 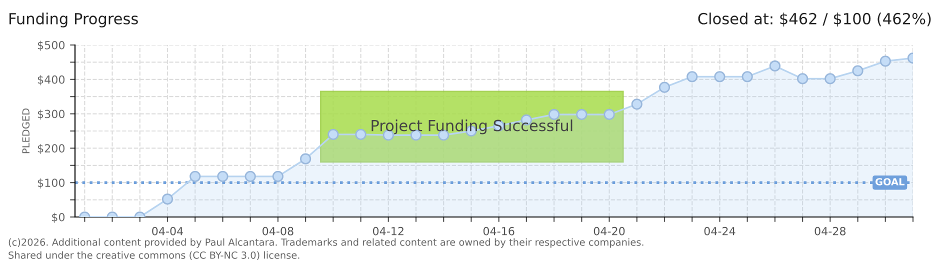 What do you see at coordinates (498, 231) in the screenshot?
I see `x-tick-label: 04-16` at bounding box center [498, 231].